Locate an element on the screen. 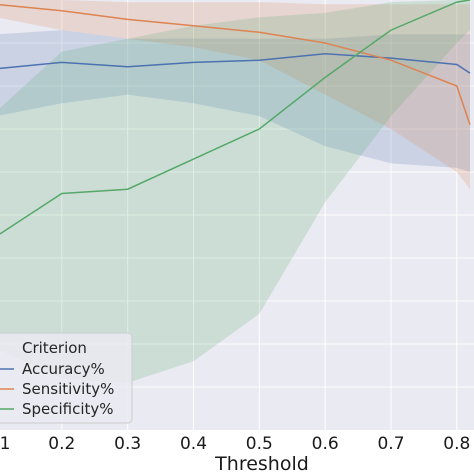  line-accuracy is located at coordinates (235, 63).